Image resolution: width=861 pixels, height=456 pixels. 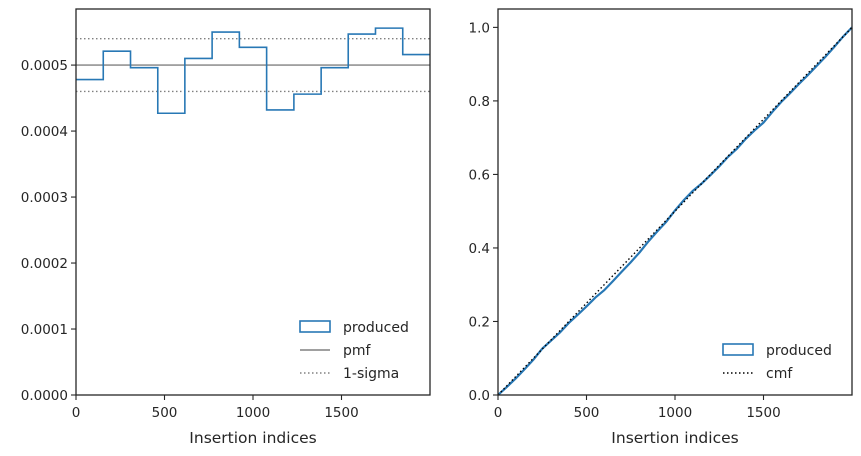 What do you see at coordinates (479, 322) in the screenshot?
I see `y-tick-label: 0.2` at bounding box center [479, 322].